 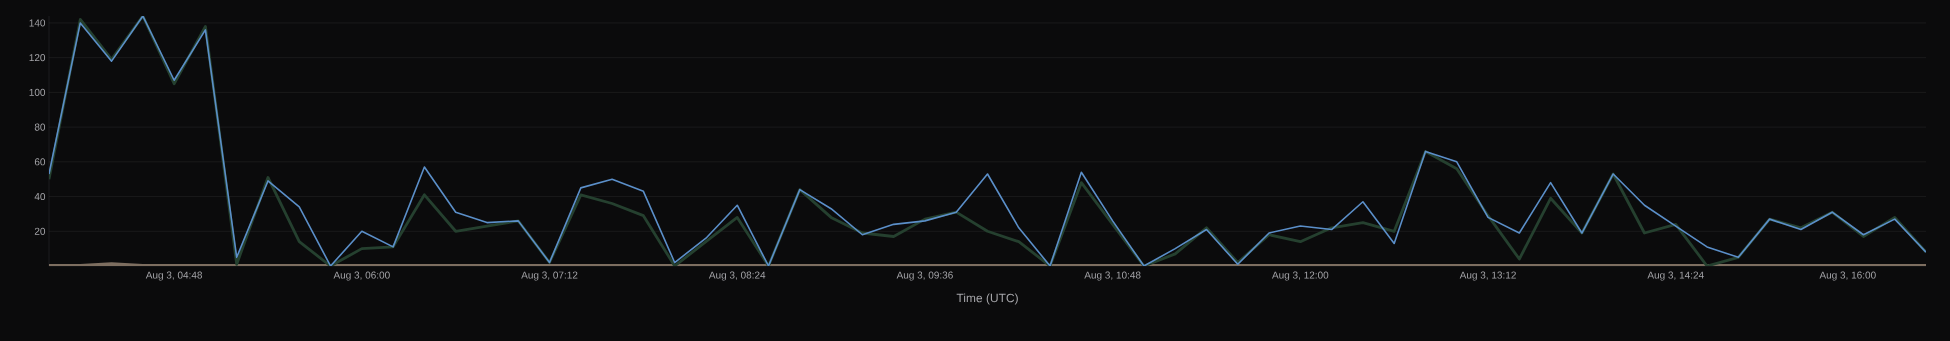 What do you see at coordinates (40, 127) in the screenshot?
I see `y-tick-label: 80` at bounding box center [40, 127].